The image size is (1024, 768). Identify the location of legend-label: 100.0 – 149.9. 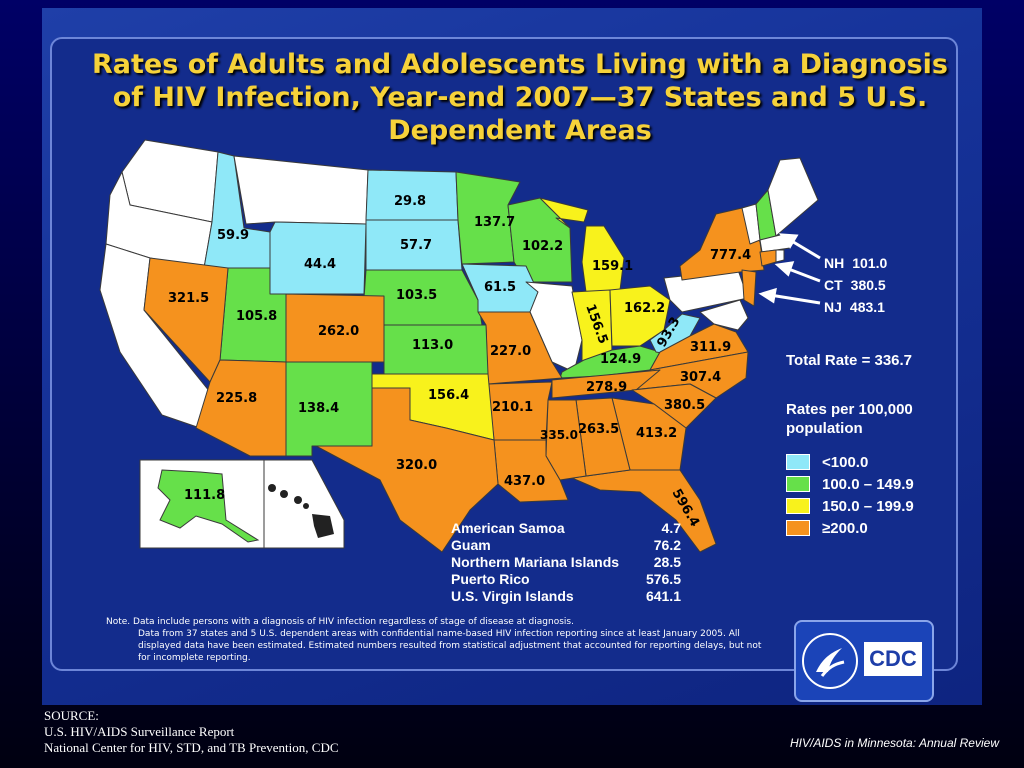
(868, 484).